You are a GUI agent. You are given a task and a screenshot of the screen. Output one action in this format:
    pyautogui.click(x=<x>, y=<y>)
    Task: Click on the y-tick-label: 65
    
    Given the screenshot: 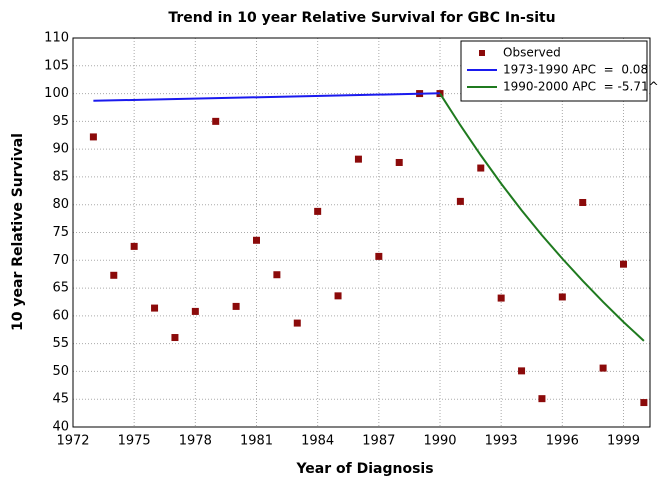 What is the action you would take?
    pyautogui.click(x=60, y=288)
    